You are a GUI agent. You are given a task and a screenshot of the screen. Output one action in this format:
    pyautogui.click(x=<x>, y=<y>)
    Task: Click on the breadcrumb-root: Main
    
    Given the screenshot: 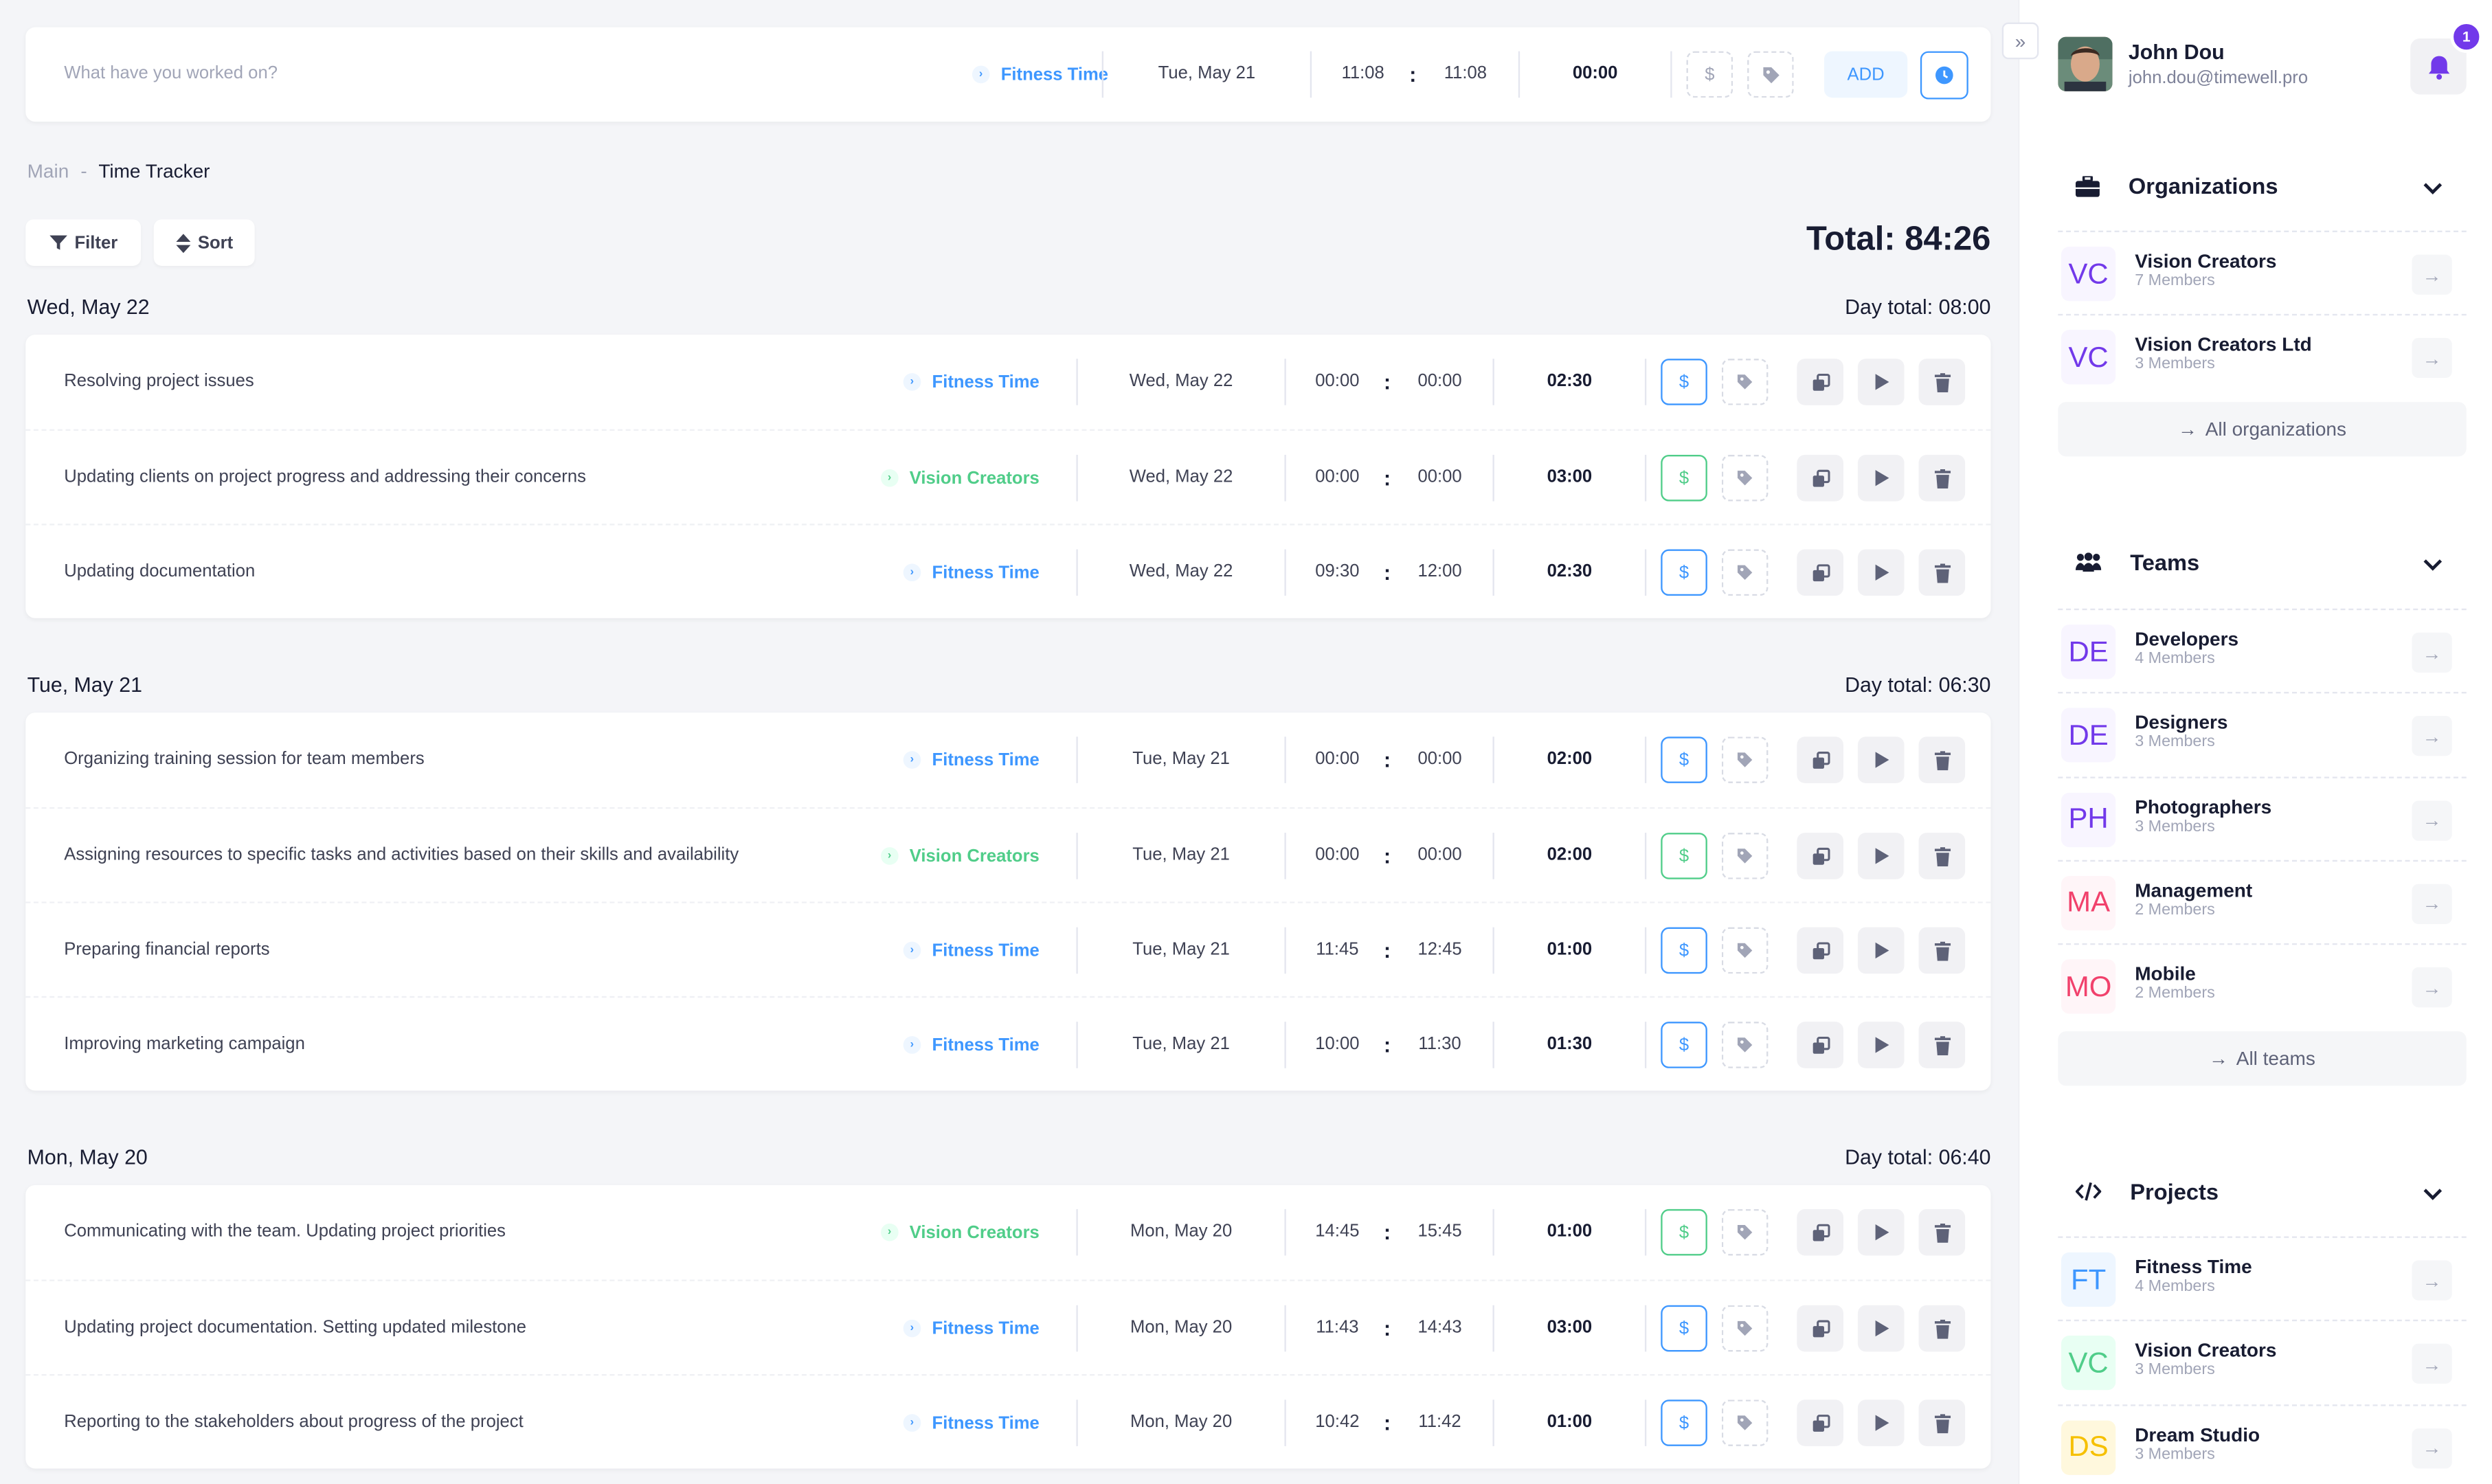 What is the action you would take?
    pyautogui.click(x=48, y=171)
    